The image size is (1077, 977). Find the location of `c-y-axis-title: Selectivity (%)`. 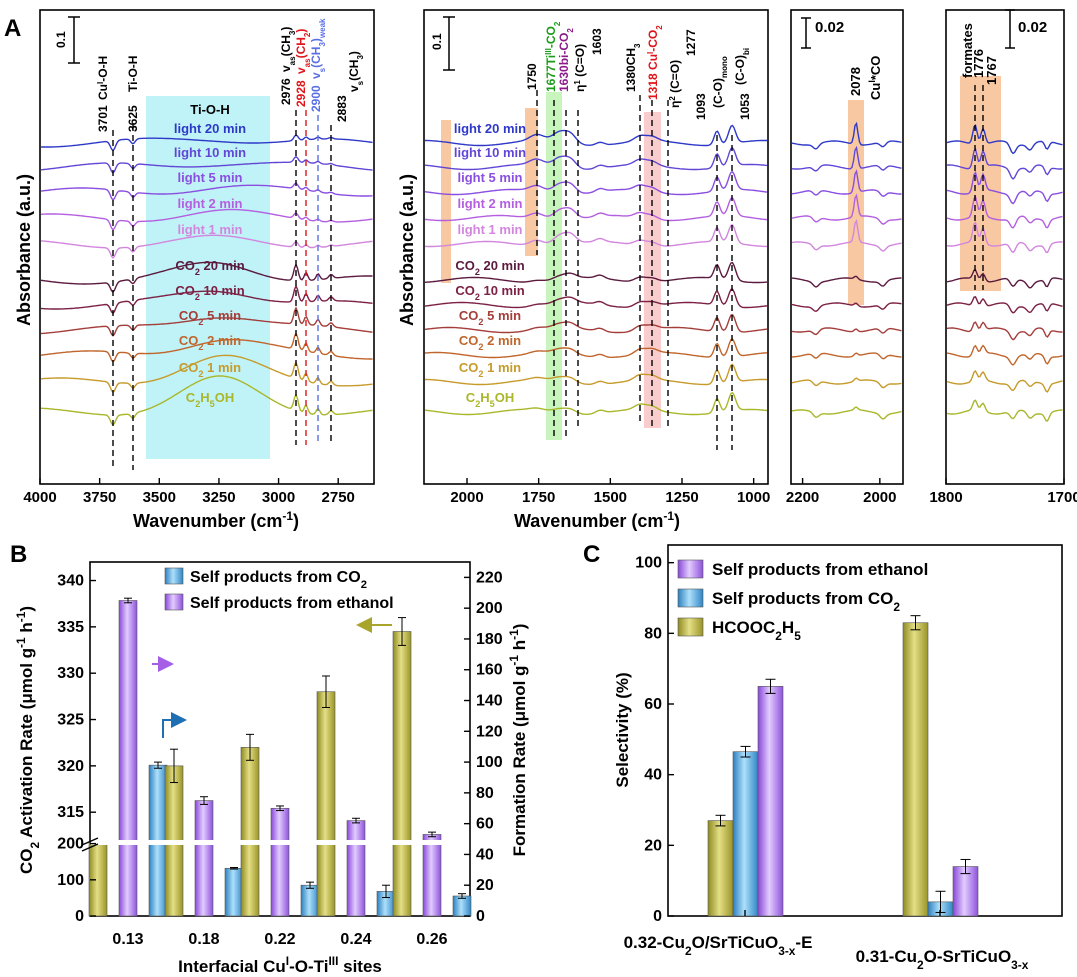

c-y-axis-title: Selectivity (%) is located at coordinates (622, 729).